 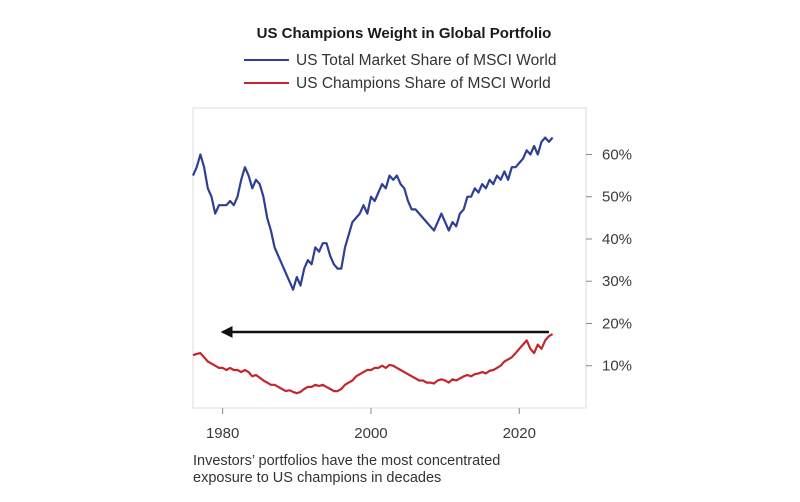 I want to click on legend-label-total-market: US Total Market Share of MSCI World, so click(x=426, y=60).